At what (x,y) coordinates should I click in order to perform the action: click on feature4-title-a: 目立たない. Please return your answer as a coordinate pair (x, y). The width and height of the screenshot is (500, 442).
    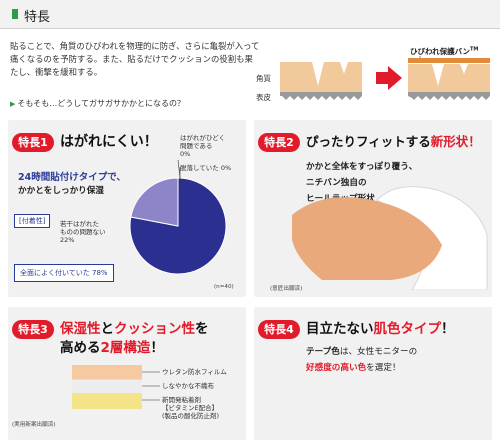
    Looking at the image, I should click on (340, 329).